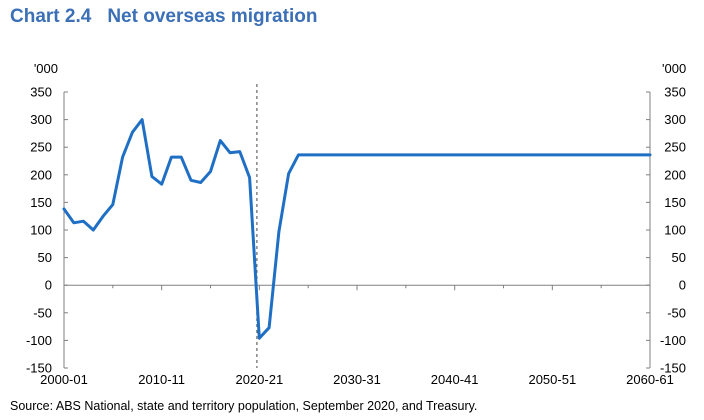  I want to click on y-tick-label-left: -50, so click(42, 312).